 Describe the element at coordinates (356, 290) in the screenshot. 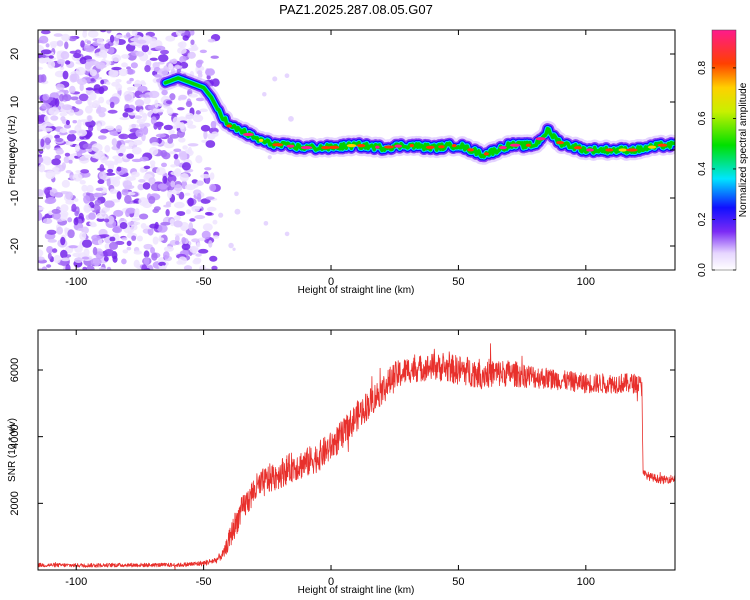

I see `spectrogram-xlabel: Height of straight line (km)` at that location.